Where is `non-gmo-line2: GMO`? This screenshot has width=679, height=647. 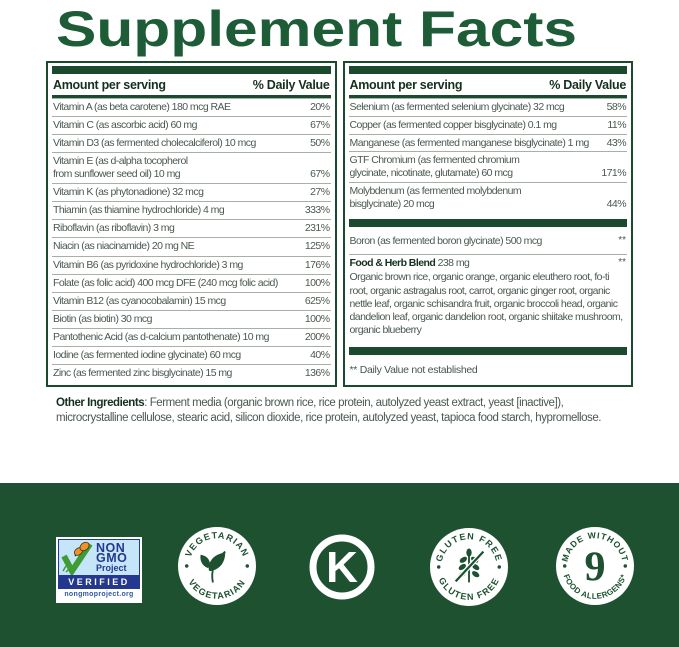
non-gmo-line2: GMO is located at coordinates (112, 557).